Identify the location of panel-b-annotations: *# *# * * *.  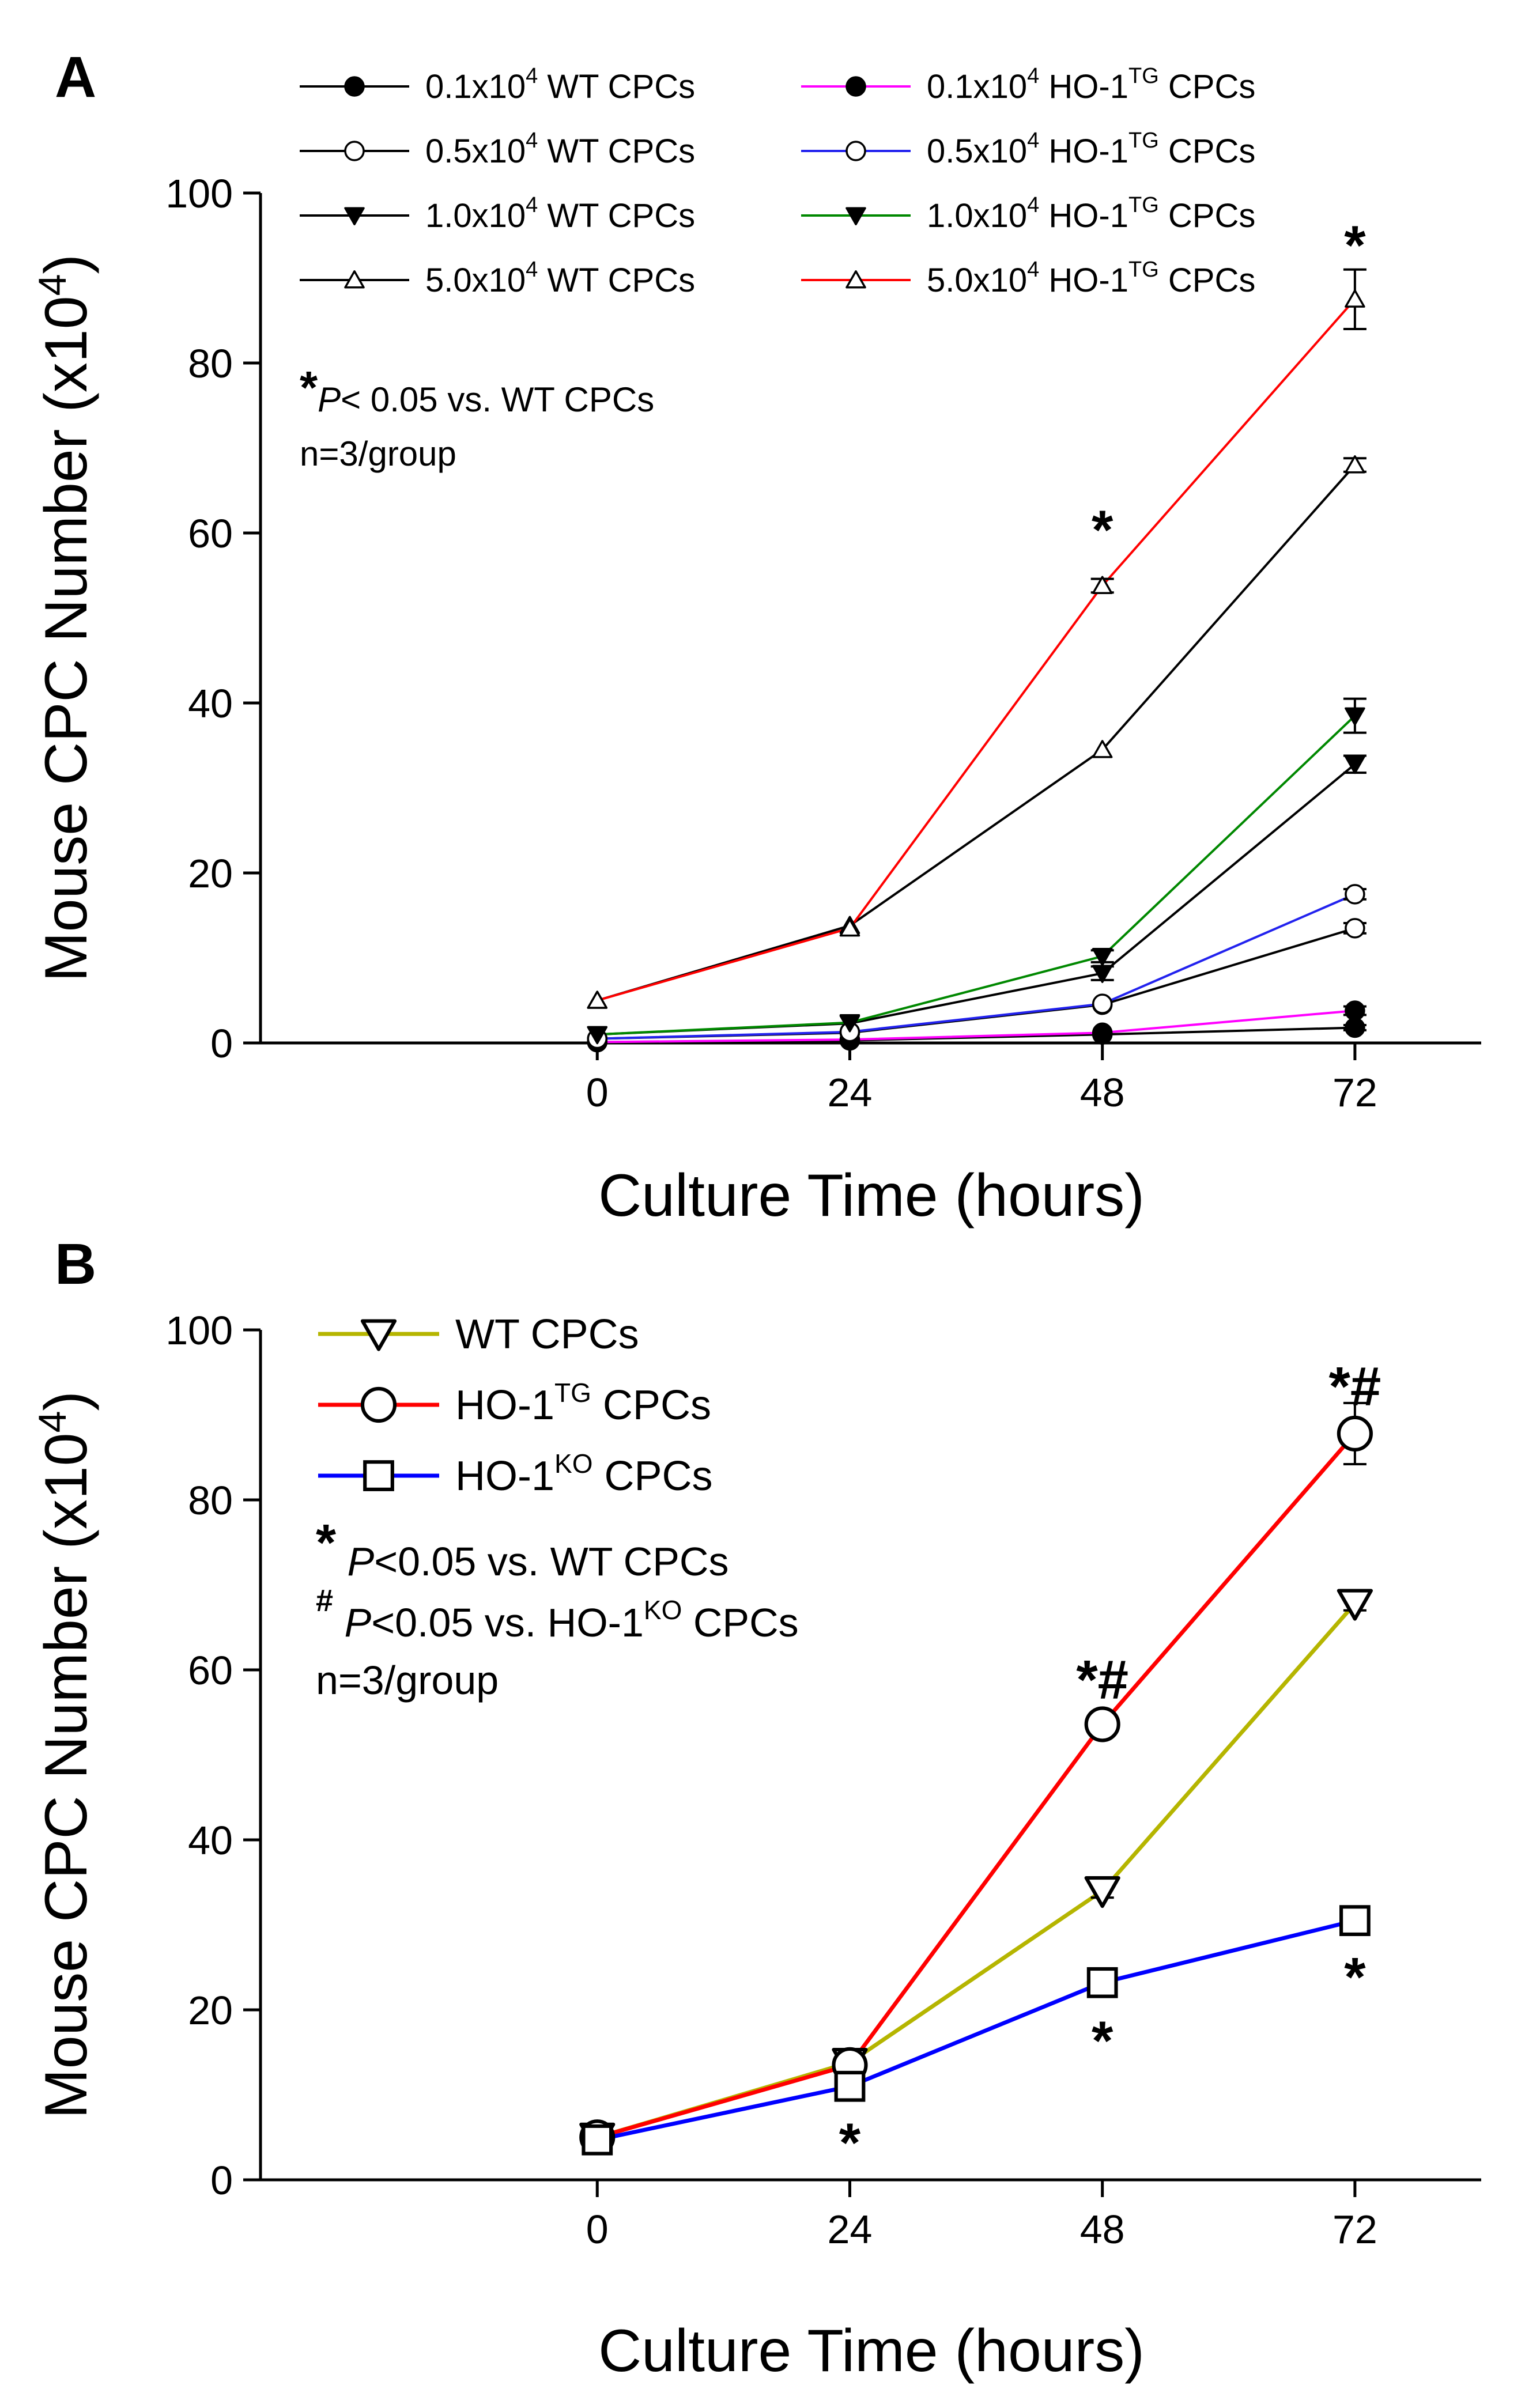
(1110, 1765).